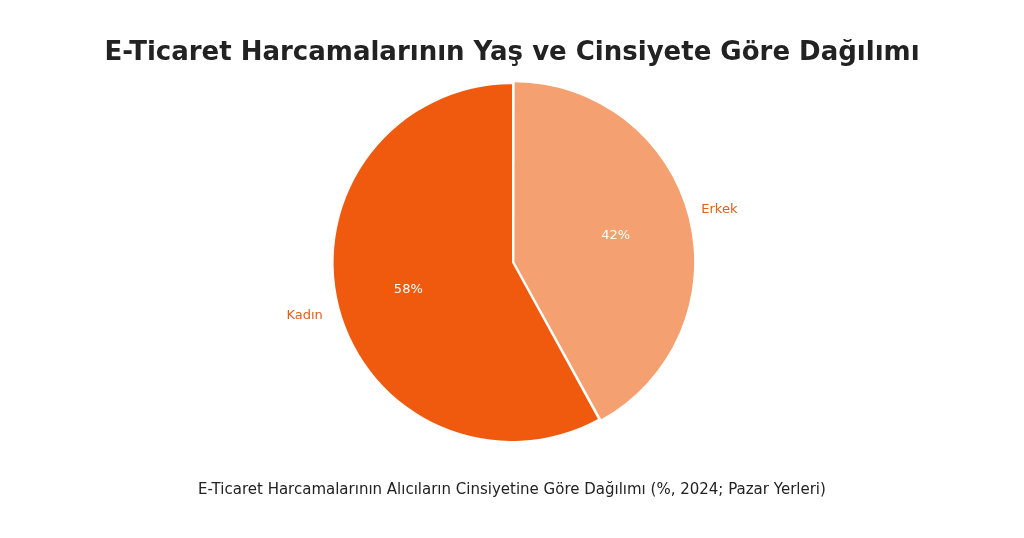 The image size is (1024, 538). I want to click on slice-label: Erkek, so click(719, 208).